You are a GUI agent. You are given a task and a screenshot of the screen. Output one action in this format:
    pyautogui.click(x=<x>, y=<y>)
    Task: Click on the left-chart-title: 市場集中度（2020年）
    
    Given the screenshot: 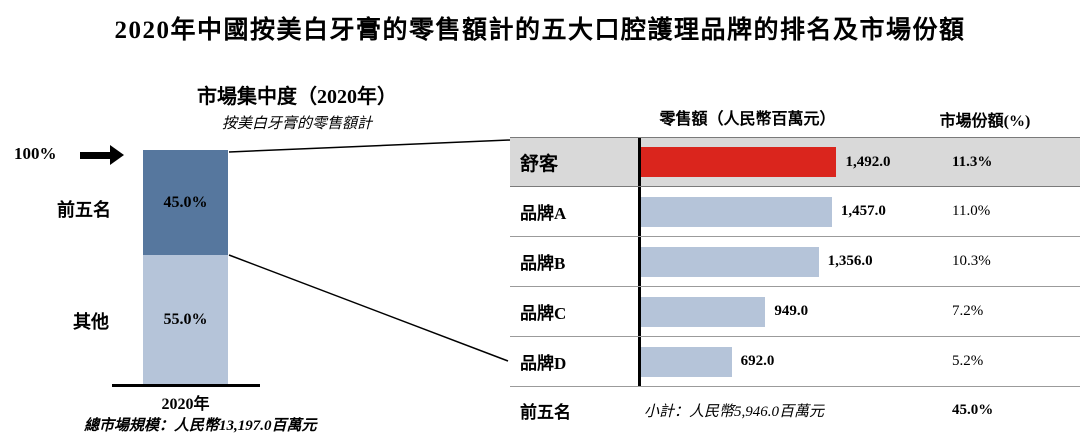 What is the action you would take?
    pyautogui.click(x=297, y=97)
    